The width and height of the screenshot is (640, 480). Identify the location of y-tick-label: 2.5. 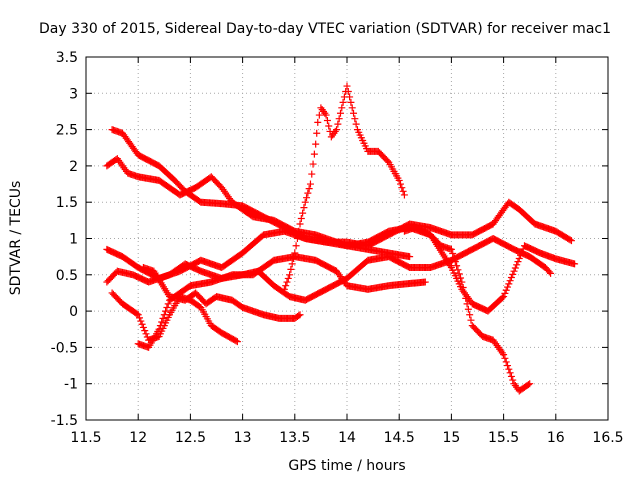
(67, 131).